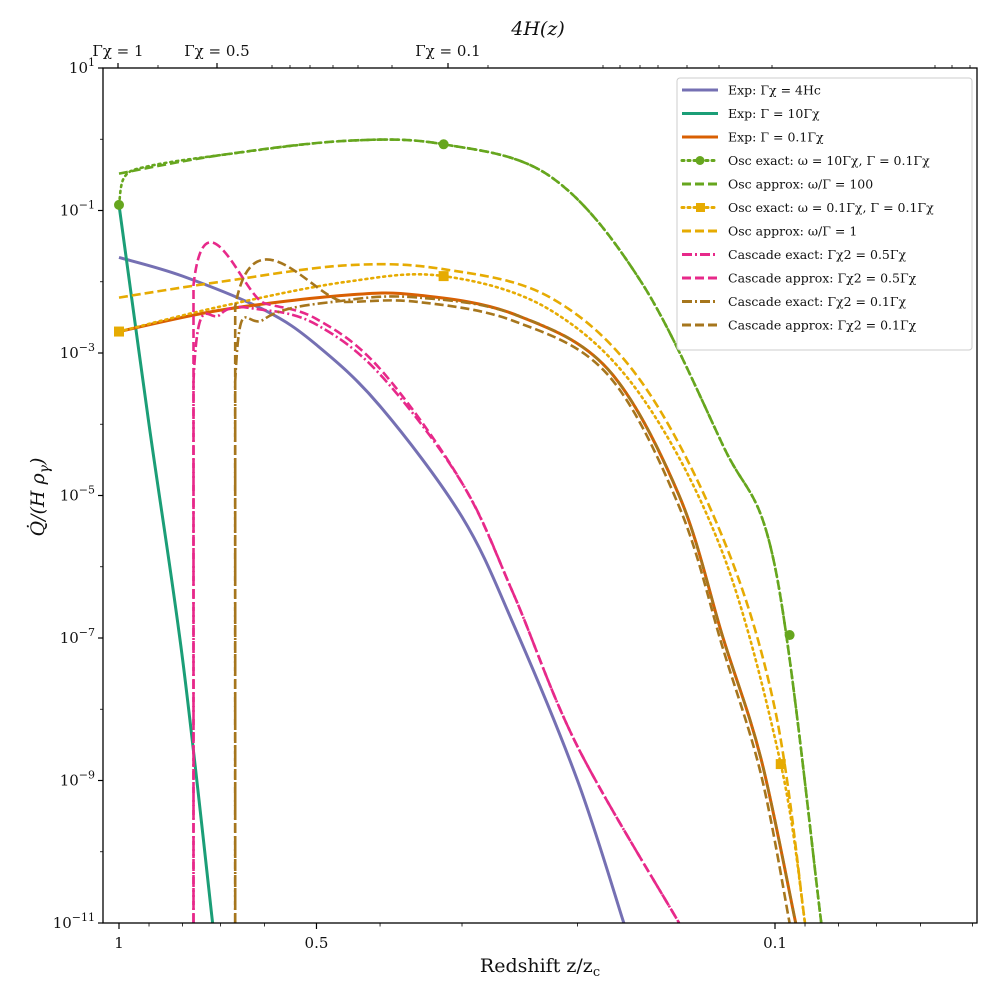  What do you see at coordinates (317, 943) in the screenshot?
I see `x-tick-label: 0.5` at bounding box center [317, 943].